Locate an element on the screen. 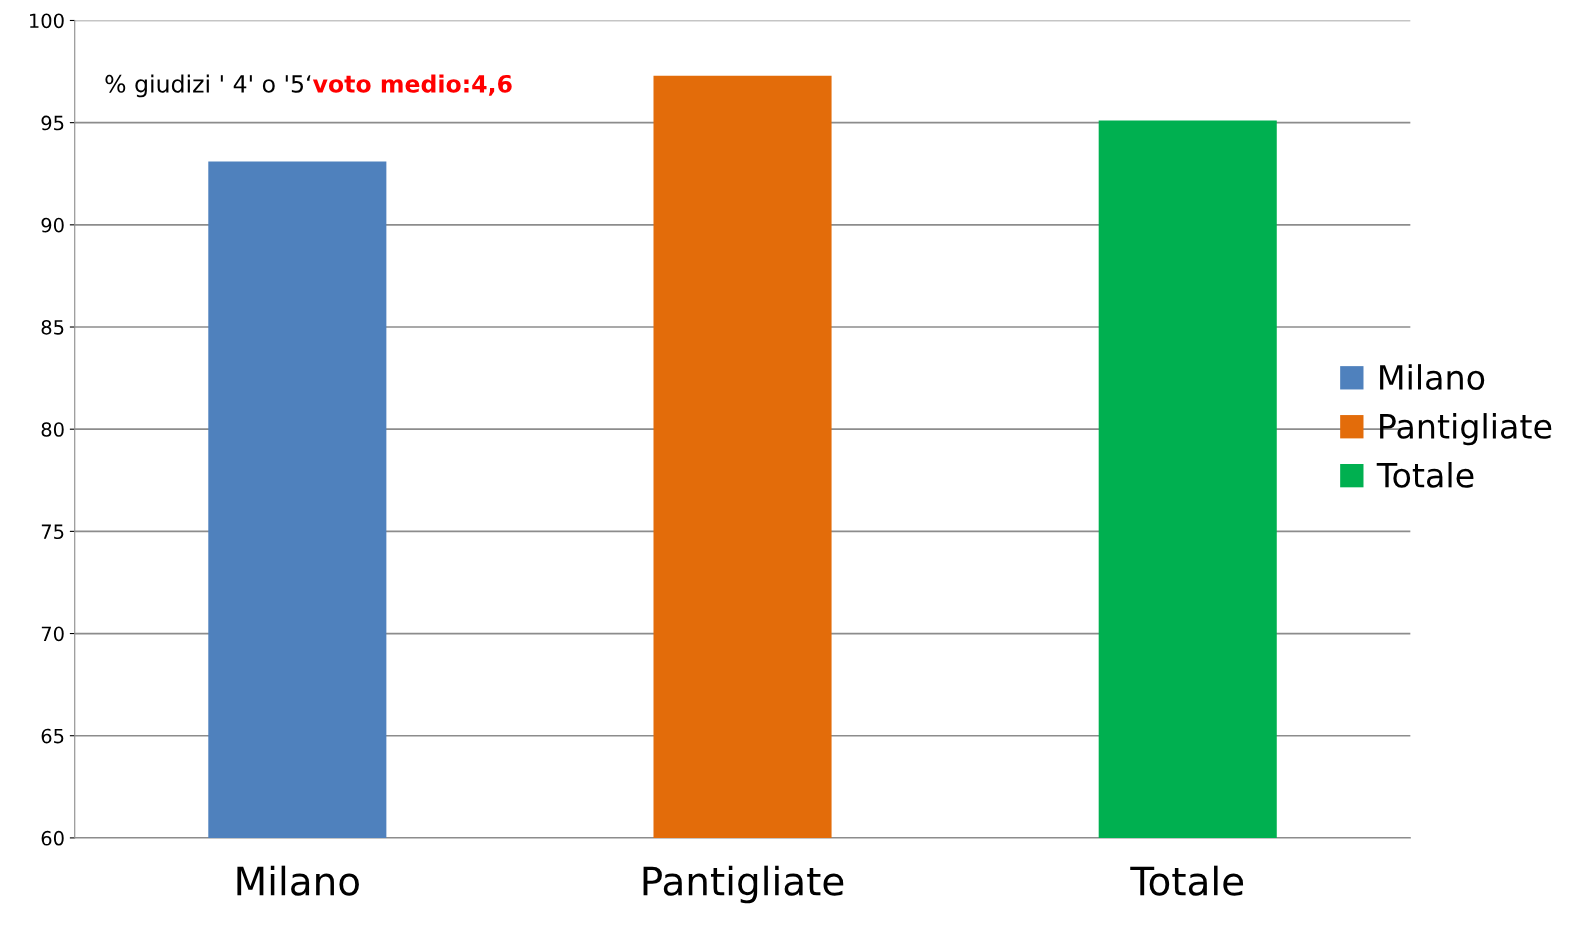 The width and height of the screenshot is (1590, 931). y-tick-label: 95 is located at coordinates (52, 123).